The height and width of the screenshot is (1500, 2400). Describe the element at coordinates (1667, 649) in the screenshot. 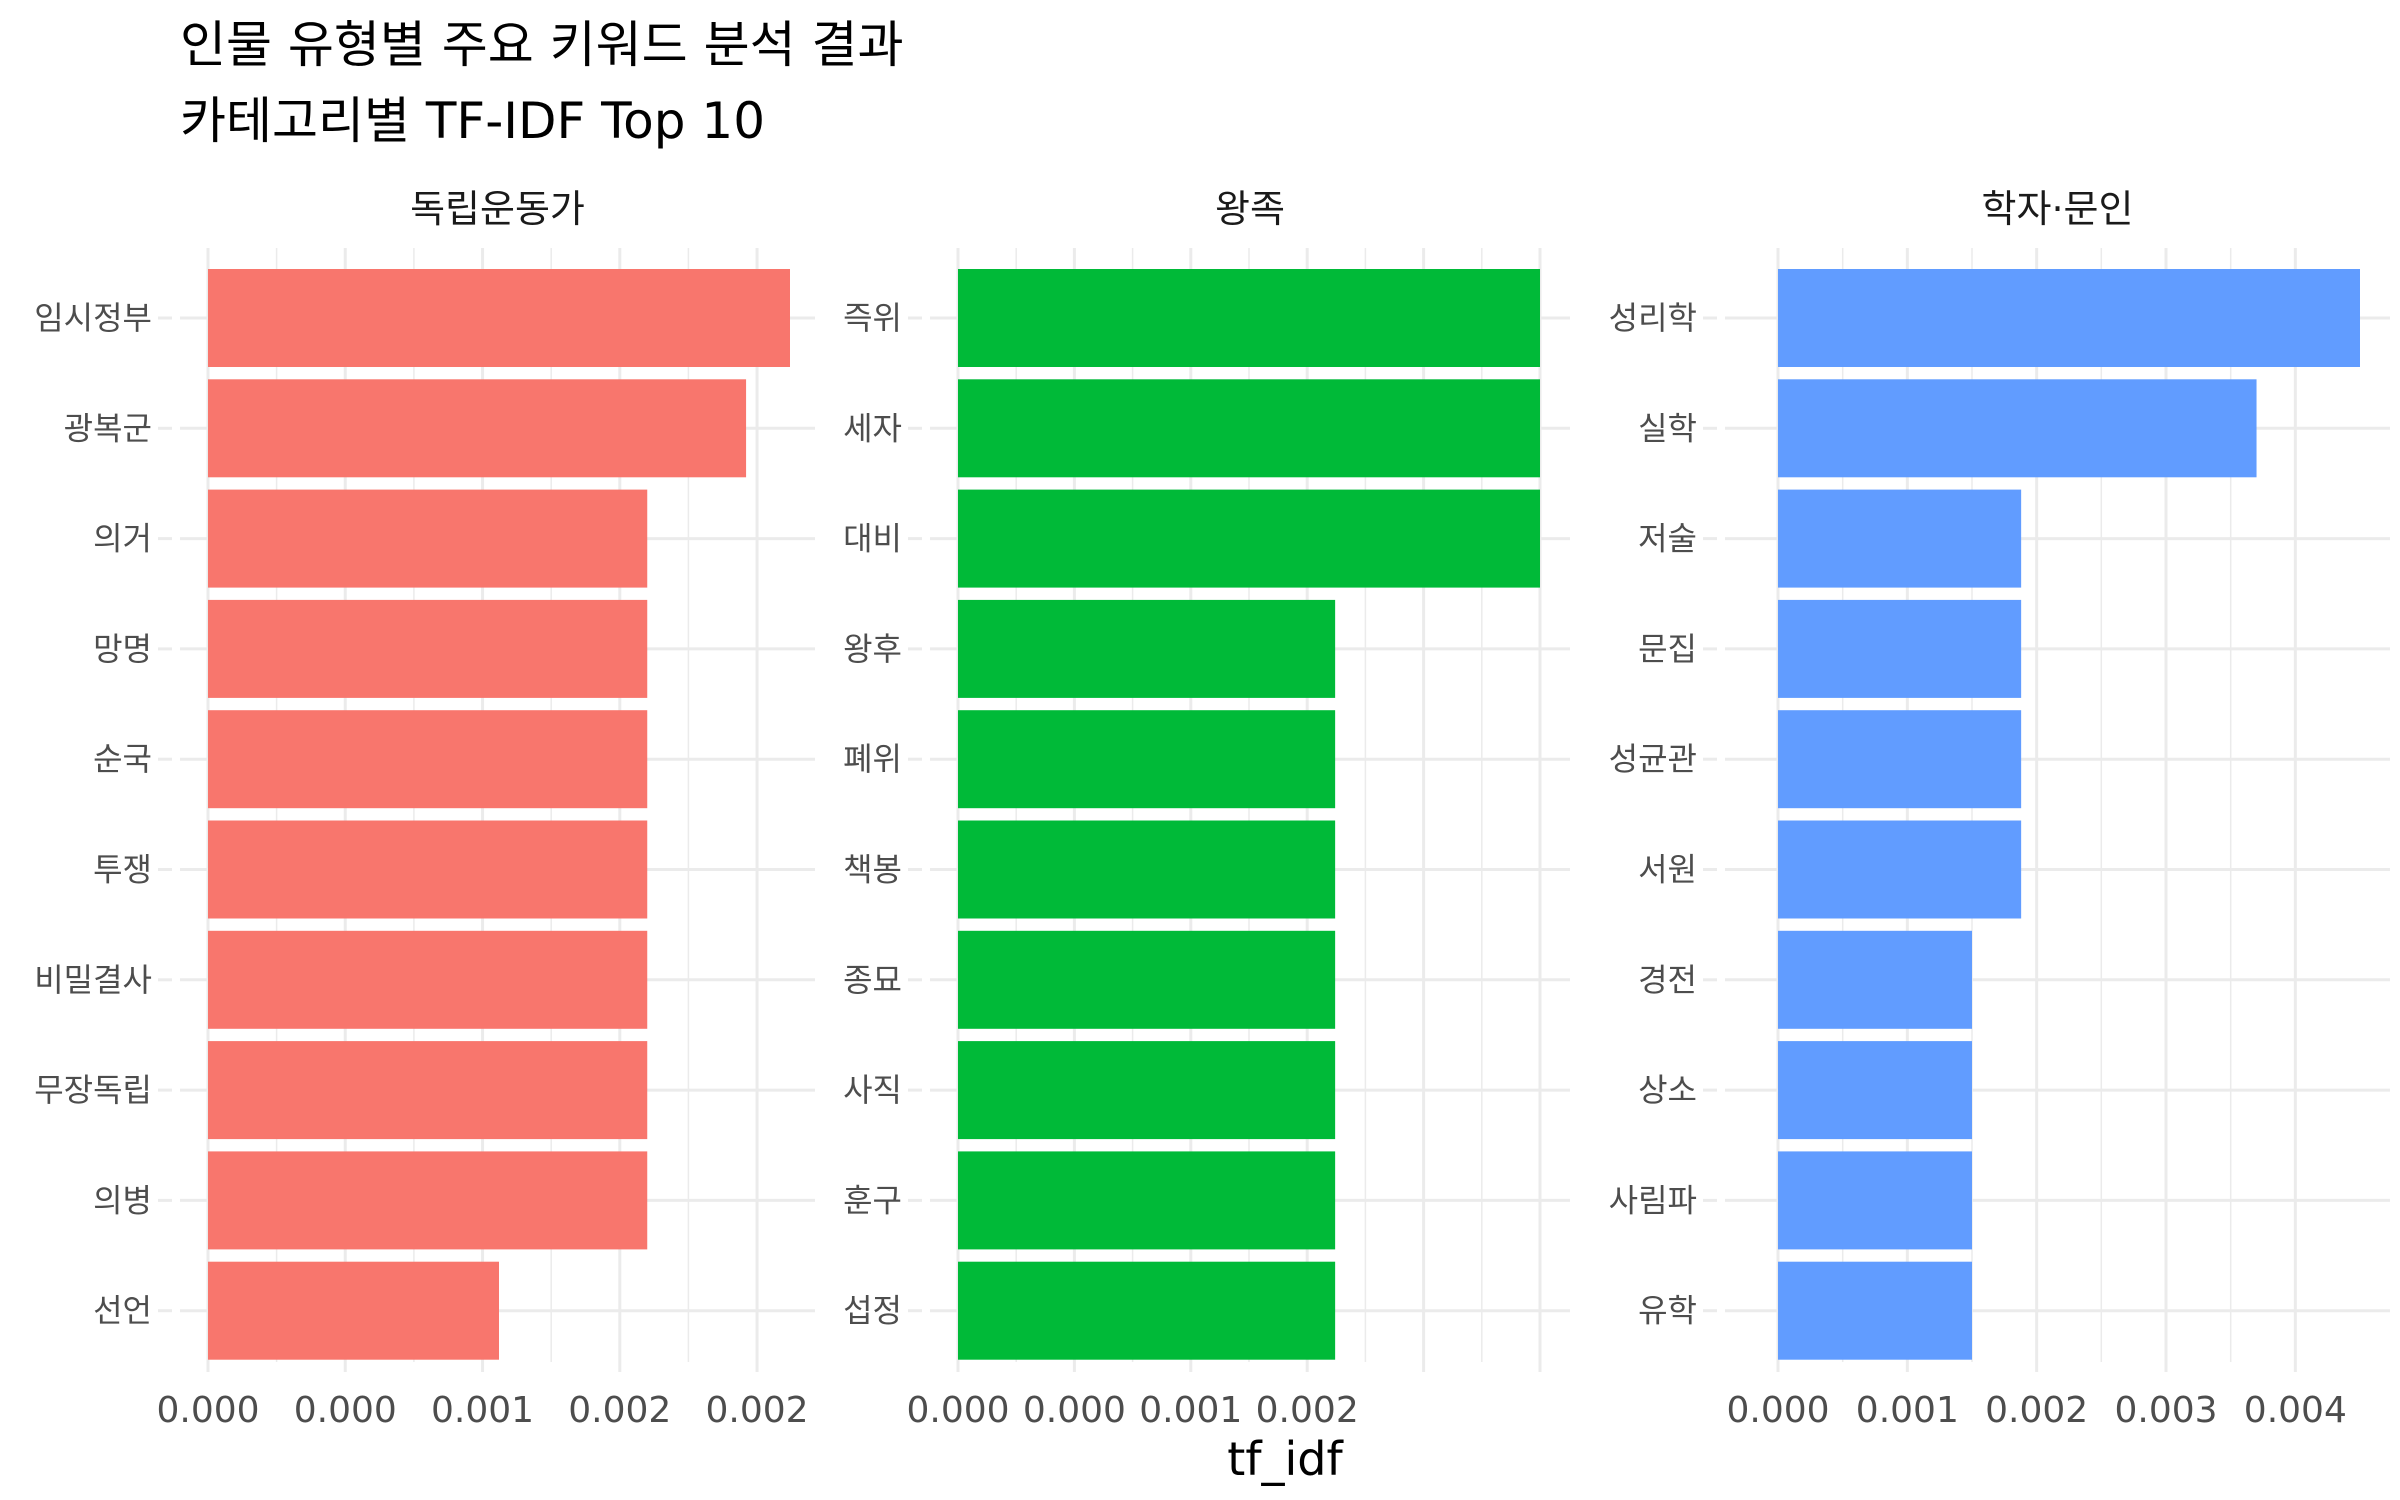

I see `y-tick-label: 문집` at that location.